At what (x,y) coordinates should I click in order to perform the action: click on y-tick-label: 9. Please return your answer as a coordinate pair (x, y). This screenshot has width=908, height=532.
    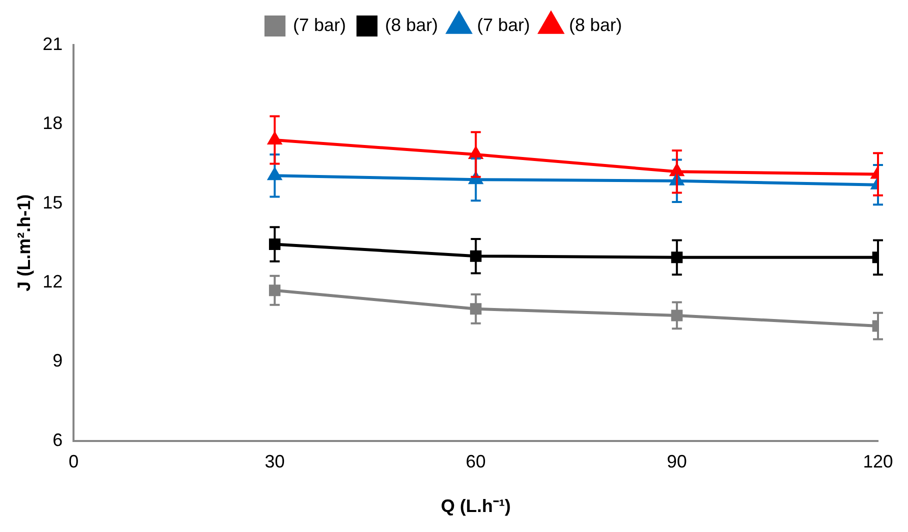
    Looking at the image, I should click on (57, 360).